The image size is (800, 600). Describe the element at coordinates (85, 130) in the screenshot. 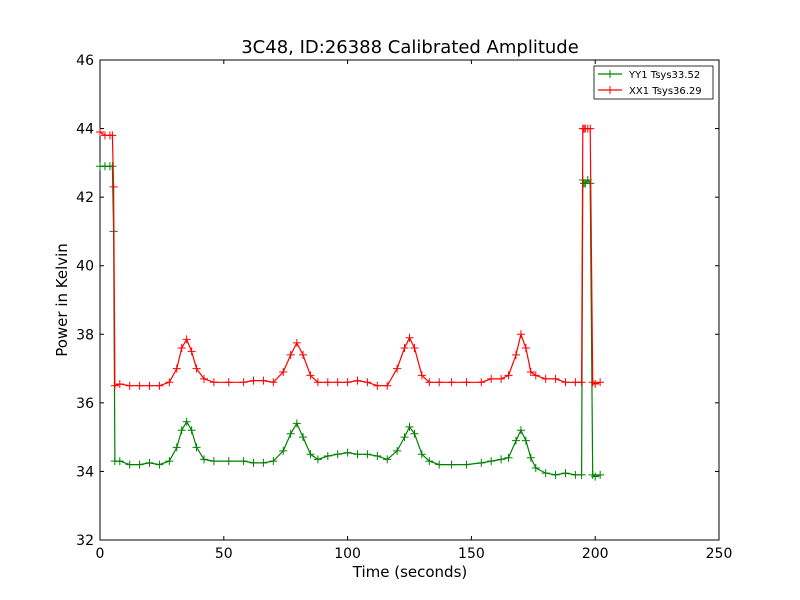

I see `y-tick-label: 44` at that location.